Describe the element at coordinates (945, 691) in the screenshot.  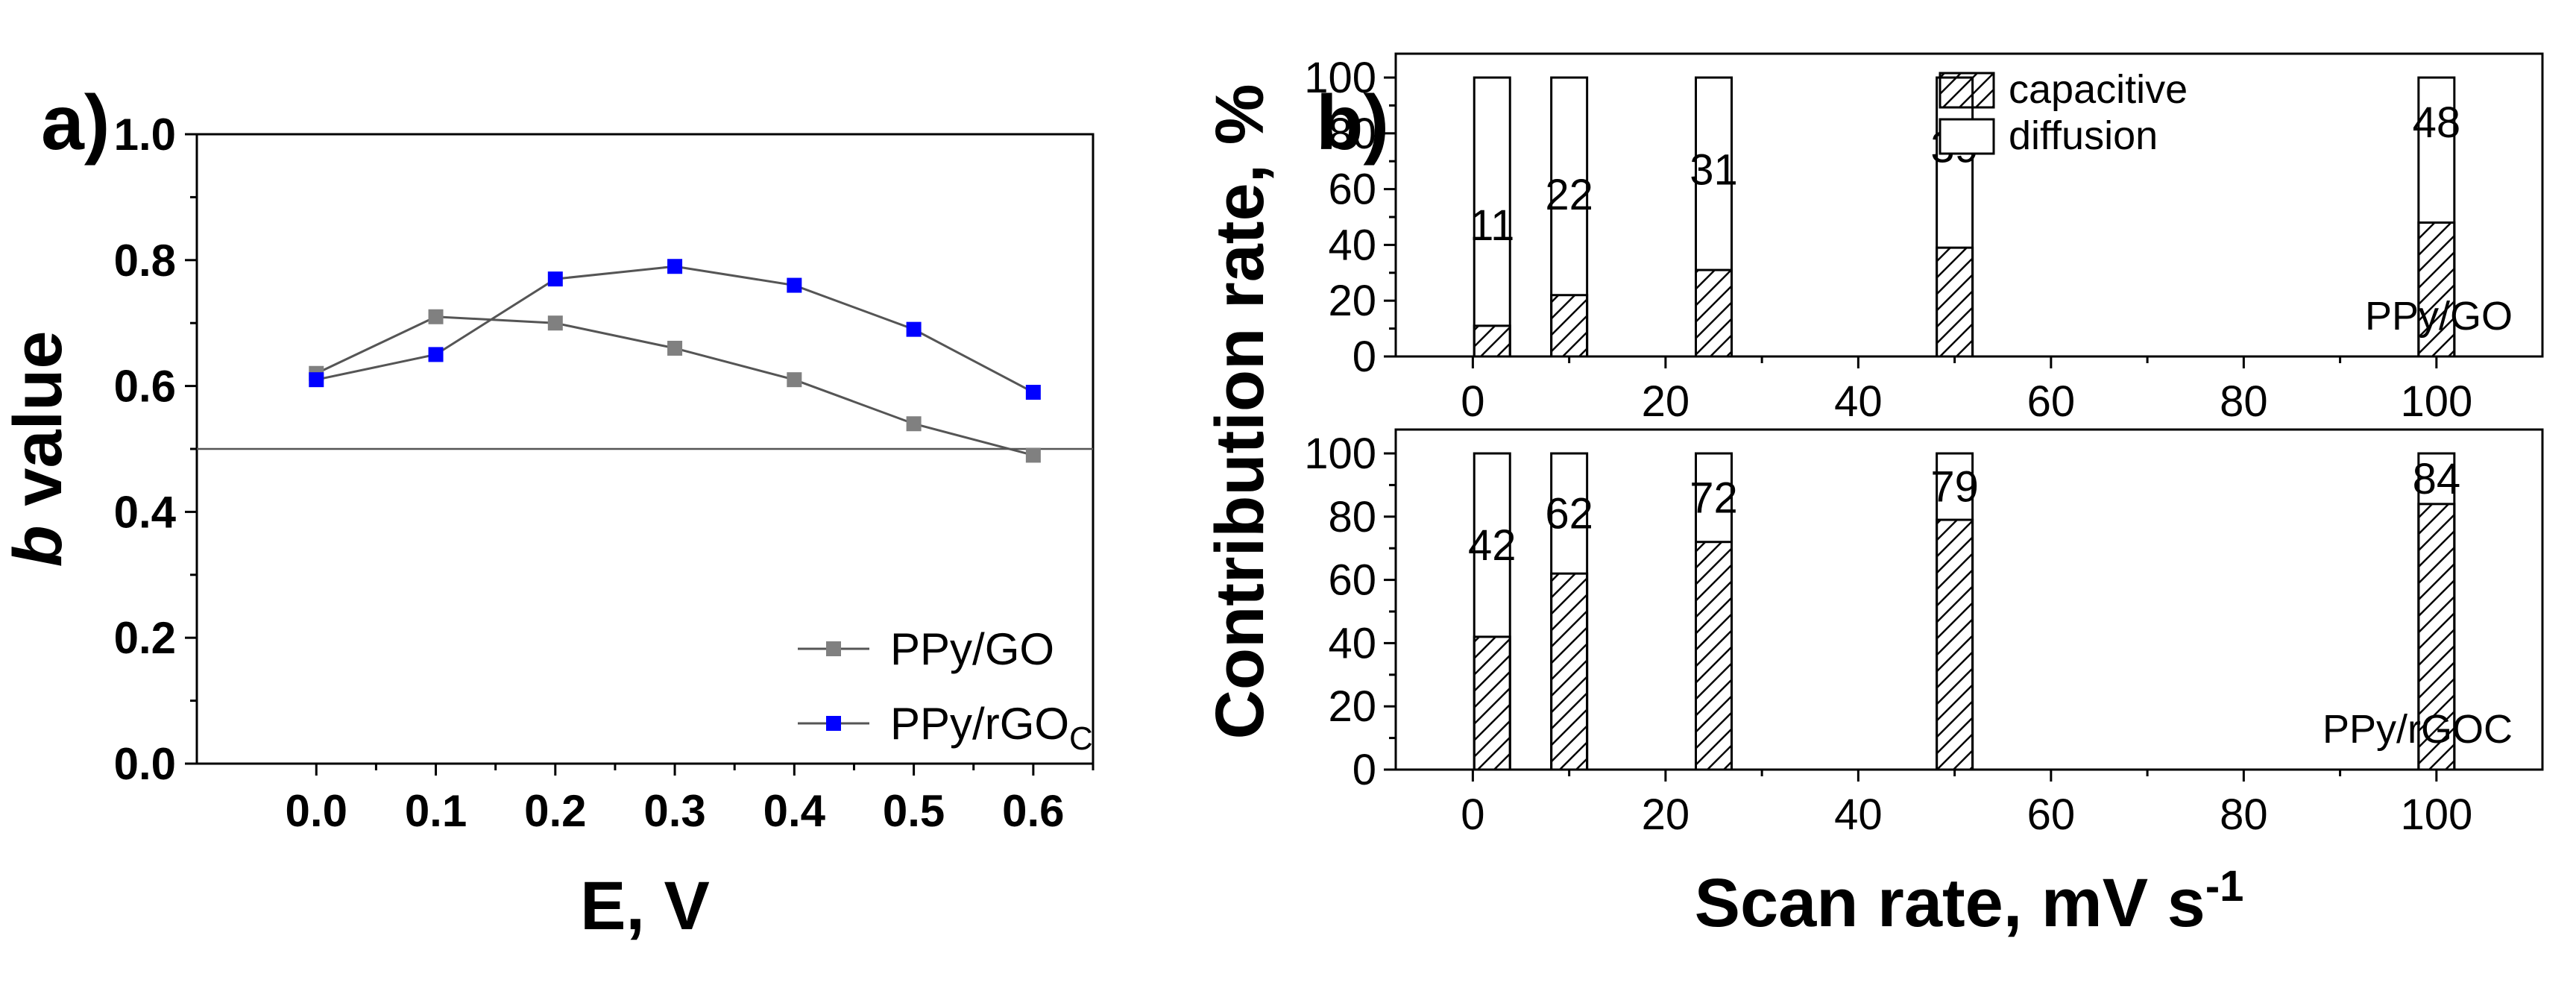
I see `panel-a-legend: PPy/GO PPy/rGOC` at that location.